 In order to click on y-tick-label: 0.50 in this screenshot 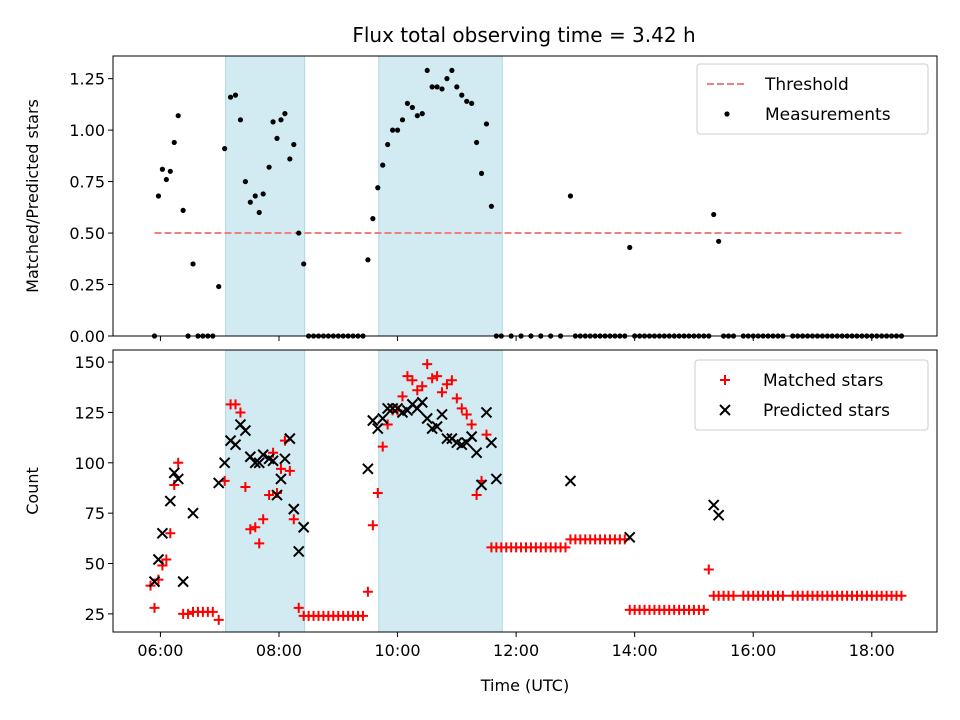, I will do `click(87, 233)`.